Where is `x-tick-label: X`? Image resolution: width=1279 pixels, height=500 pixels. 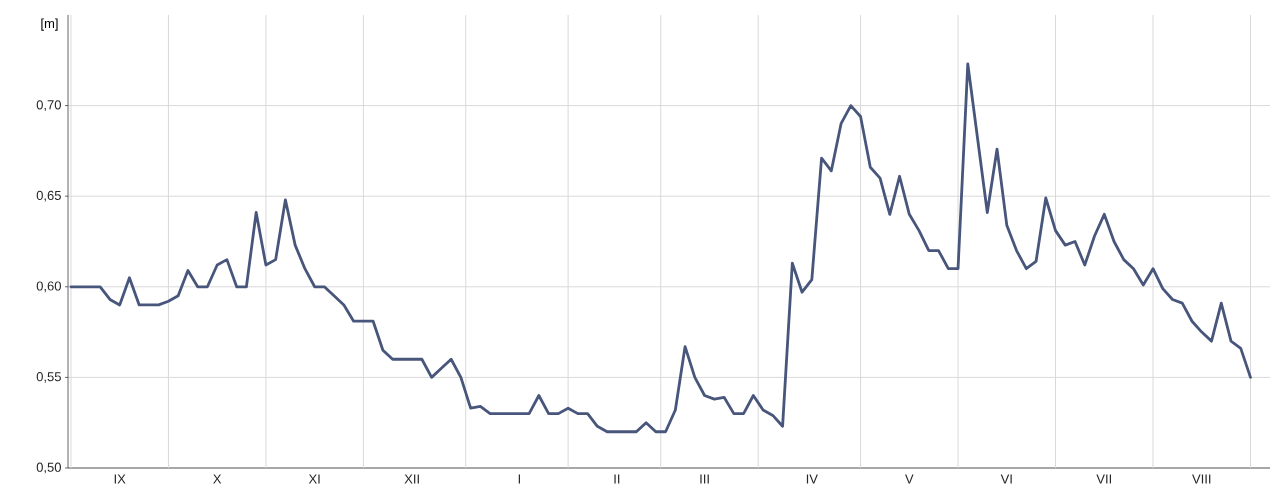
x-tick-label: X is located at coordinates (217, 479).